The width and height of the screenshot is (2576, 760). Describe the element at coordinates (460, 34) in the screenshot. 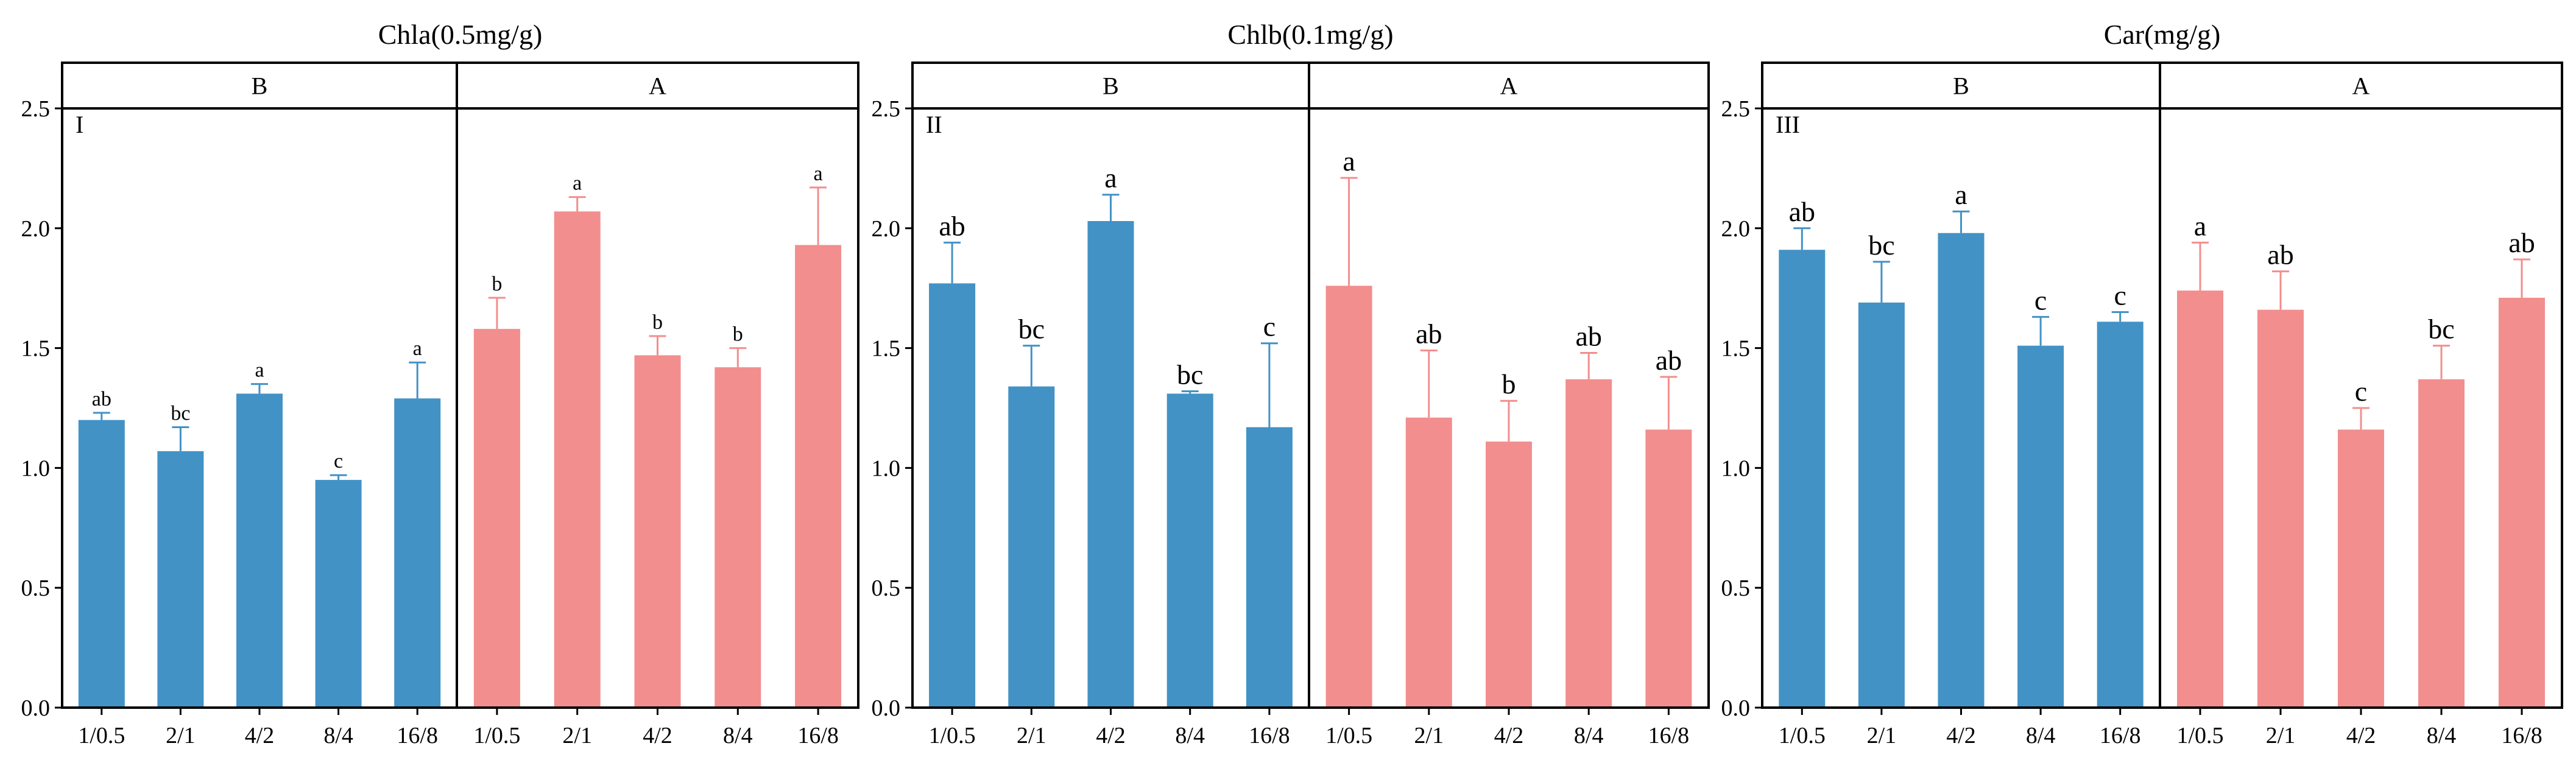

I see `chart-title: Chla(0.5mg/g)` at that location.